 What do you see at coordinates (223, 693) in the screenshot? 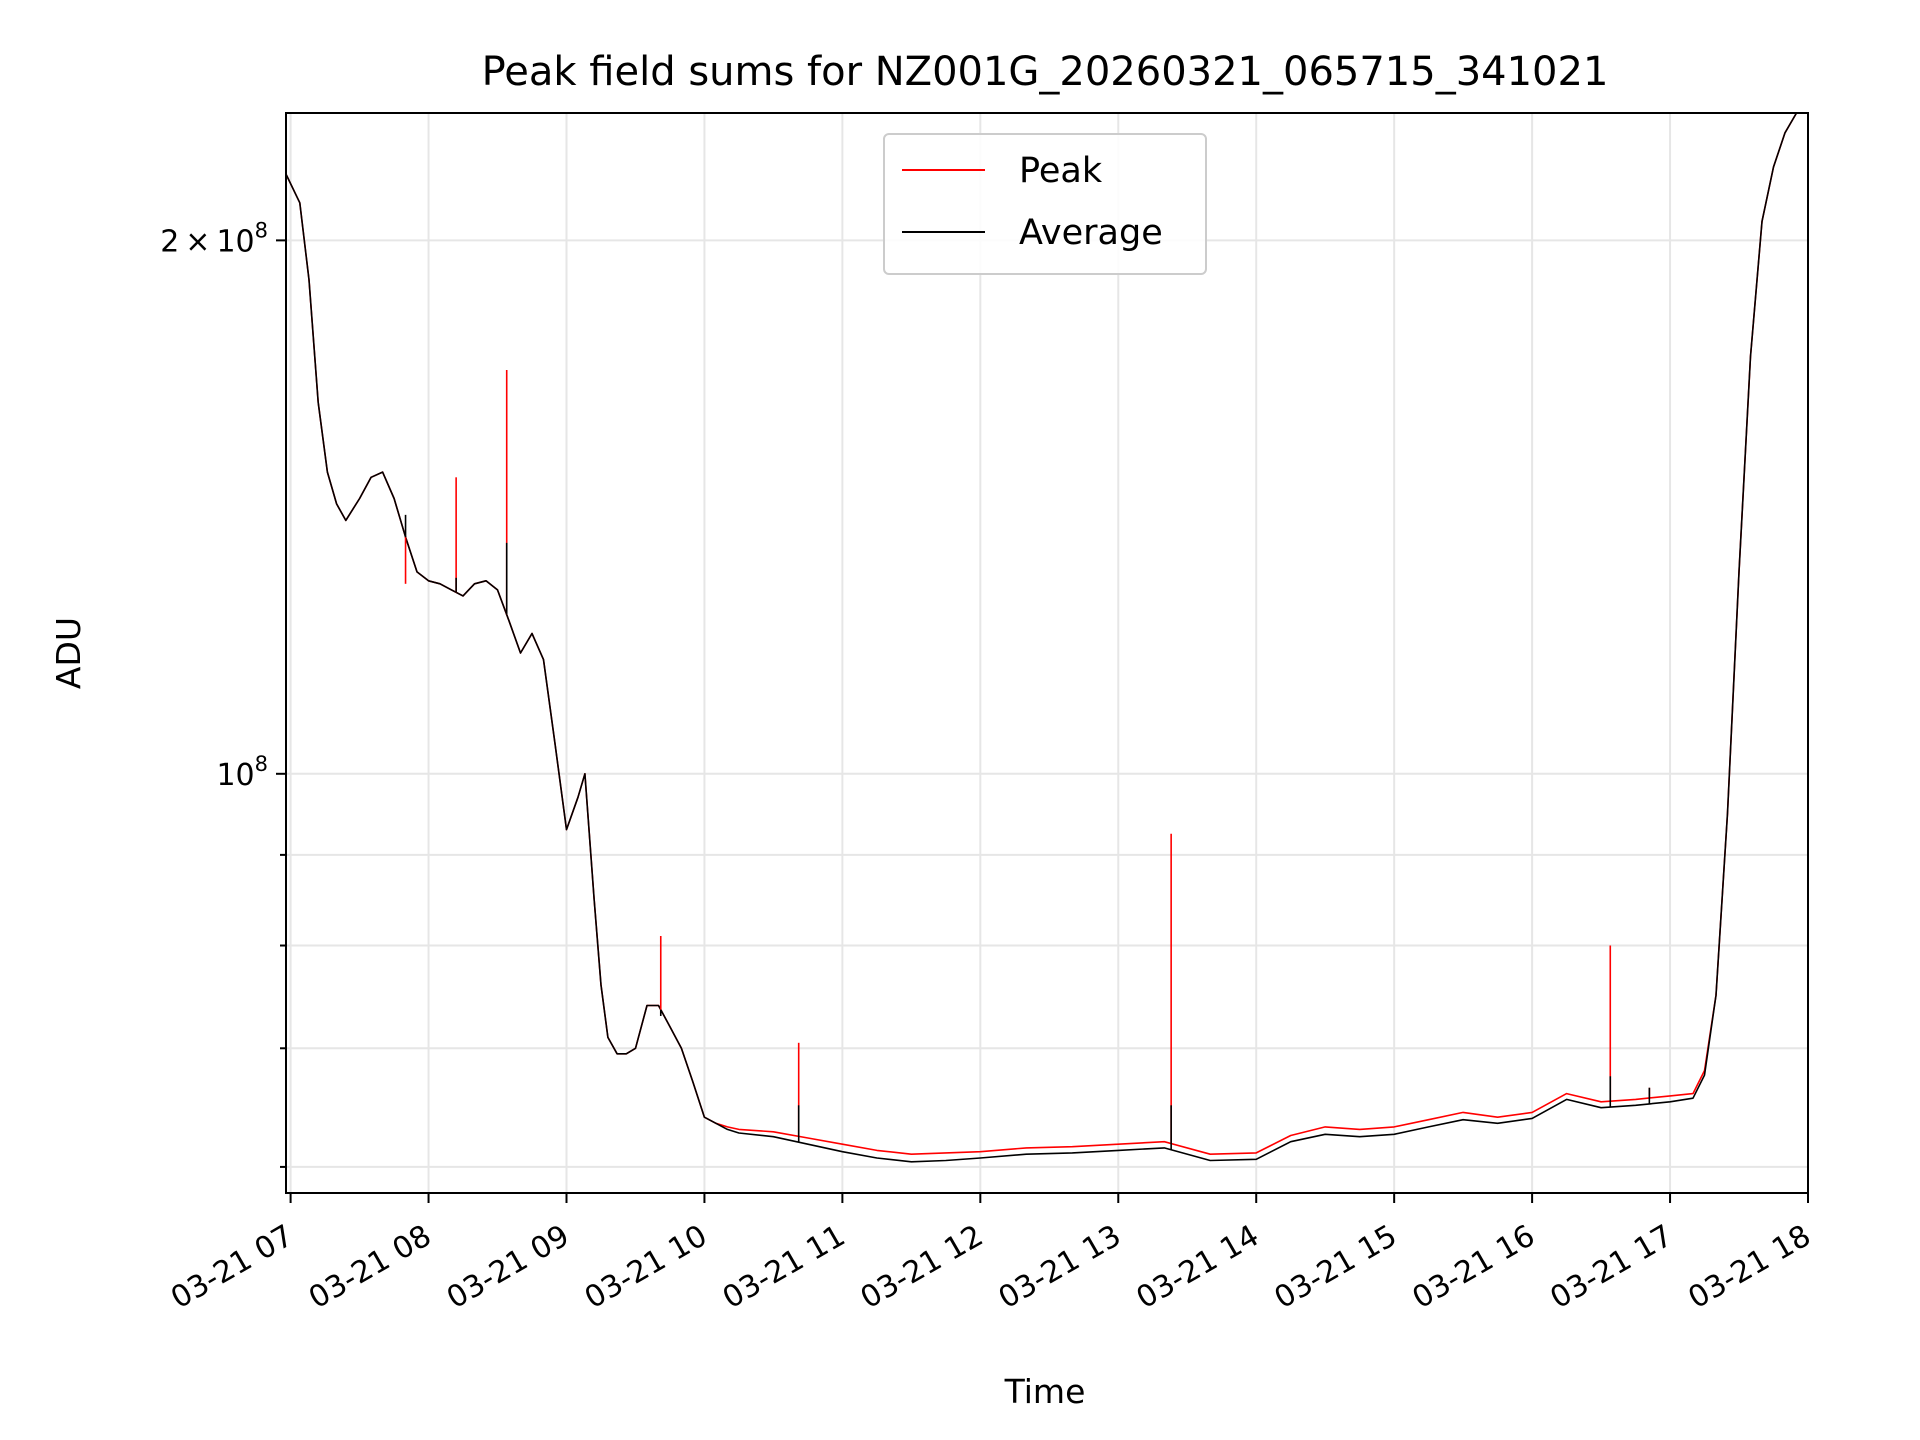
I see `y-axis: 108 2 × 108` at bounding box center [223, 693].